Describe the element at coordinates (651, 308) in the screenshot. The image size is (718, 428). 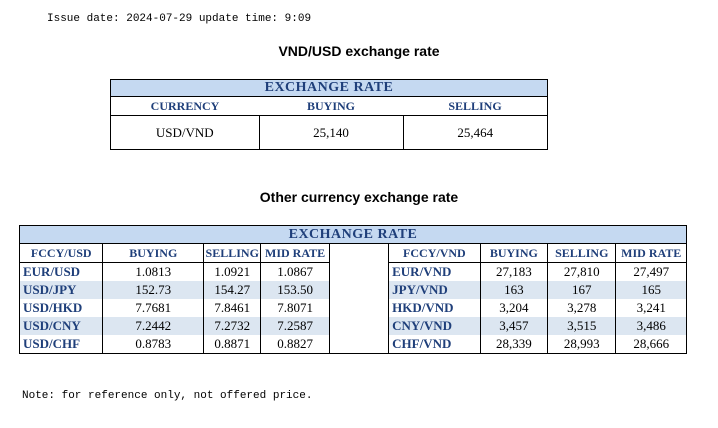
I see `mid-rate-cell: 3,241` at that location.